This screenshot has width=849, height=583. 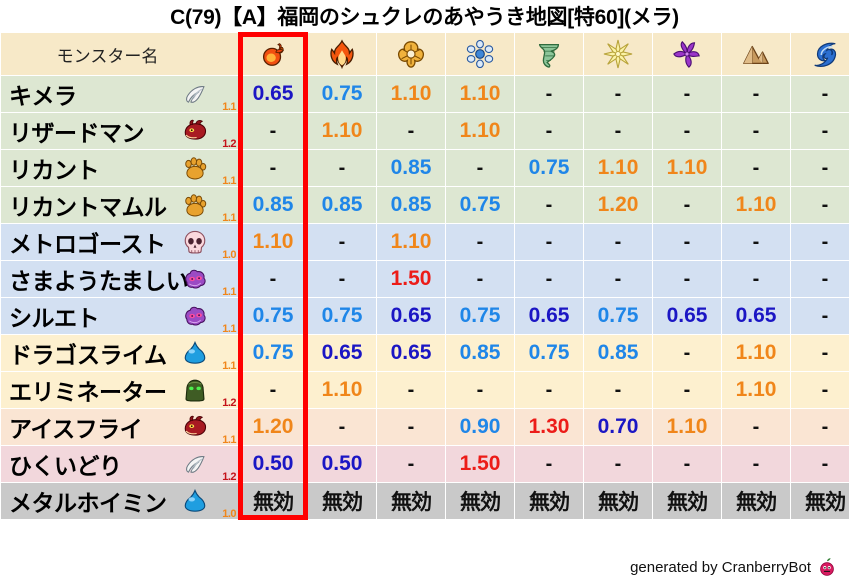 I want to click on column-header-earth-mountain, so click(x=756, y=54).